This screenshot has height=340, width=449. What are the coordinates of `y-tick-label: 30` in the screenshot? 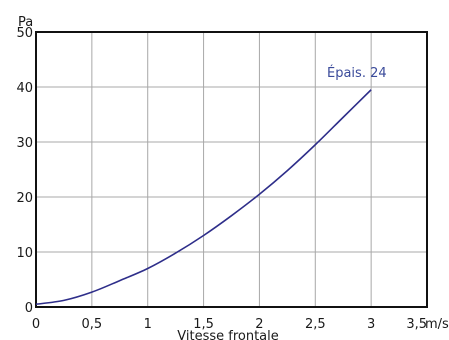 It's located at (24, 143).